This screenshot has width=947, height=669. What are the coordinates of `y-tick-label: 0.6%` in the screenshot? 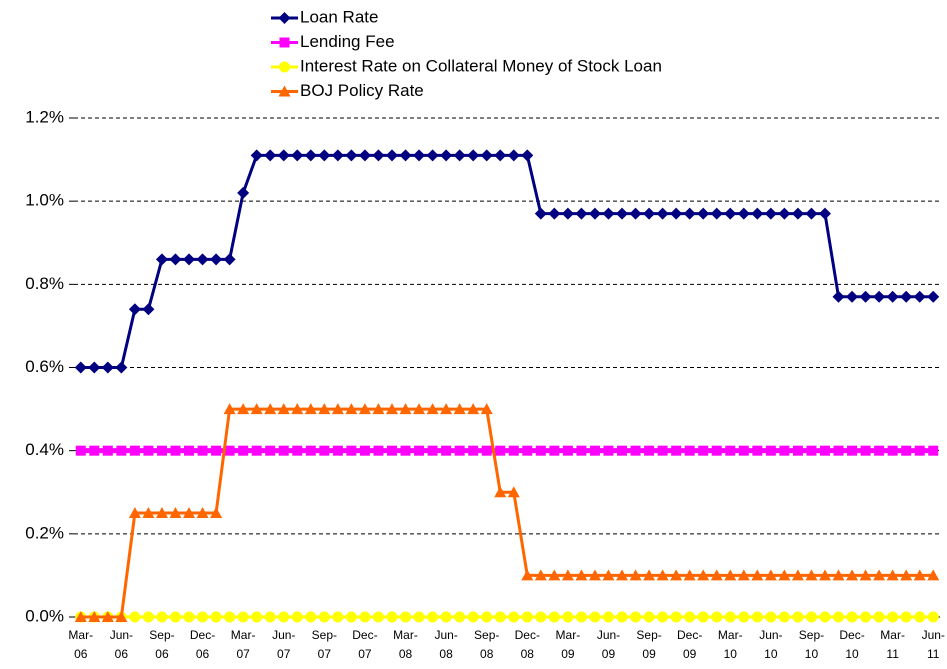 It's located at (44, 366).